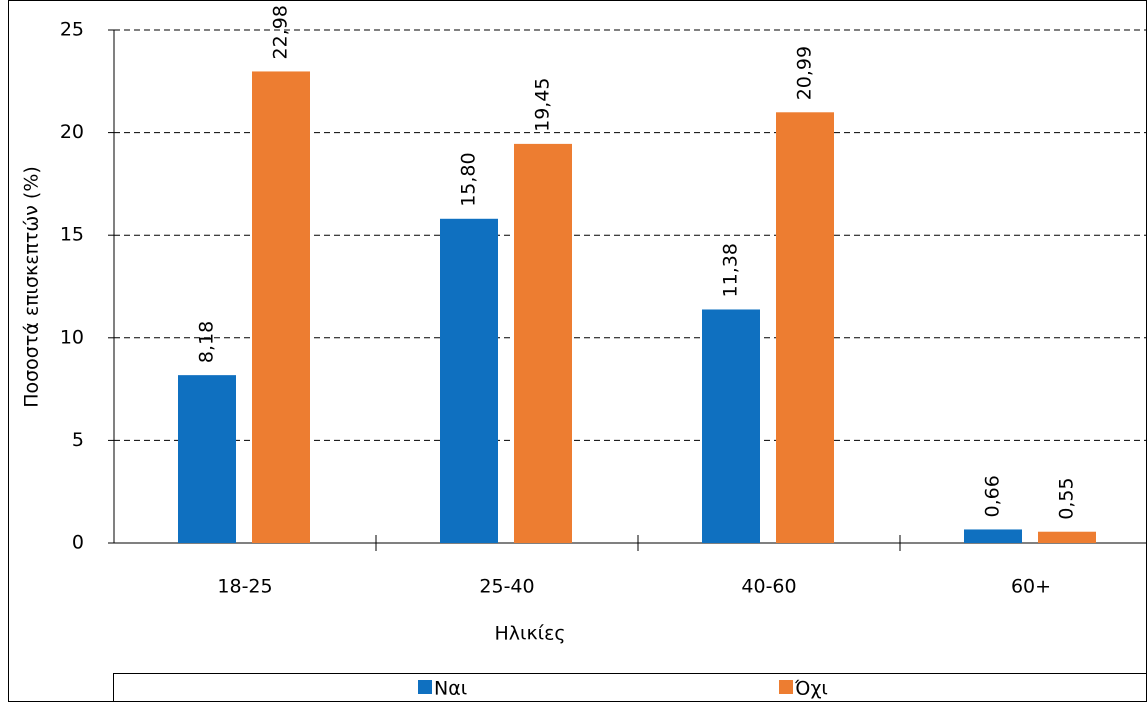 Image resolution: width=1148 pixels, height=702 pixels. I want to click on x-tick-label: 25-40, so click(506, 587).